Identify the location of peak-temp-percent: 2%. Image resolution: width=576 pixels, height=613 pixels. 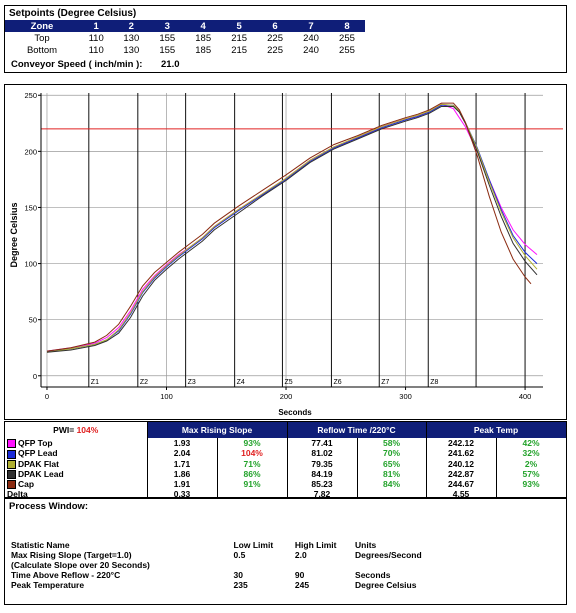
(531, 463).